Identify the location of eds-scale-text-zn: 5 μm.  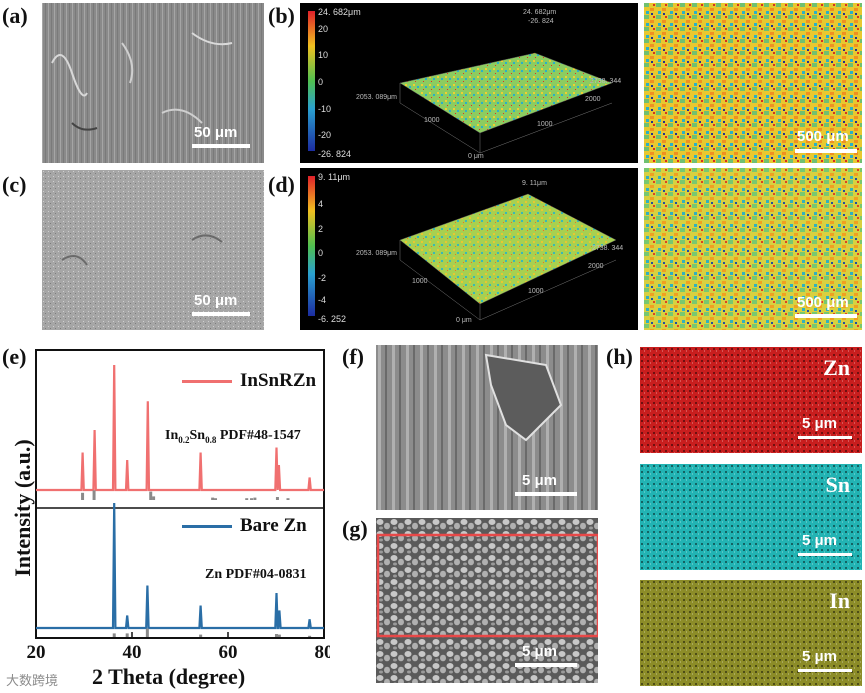
(820, 423).